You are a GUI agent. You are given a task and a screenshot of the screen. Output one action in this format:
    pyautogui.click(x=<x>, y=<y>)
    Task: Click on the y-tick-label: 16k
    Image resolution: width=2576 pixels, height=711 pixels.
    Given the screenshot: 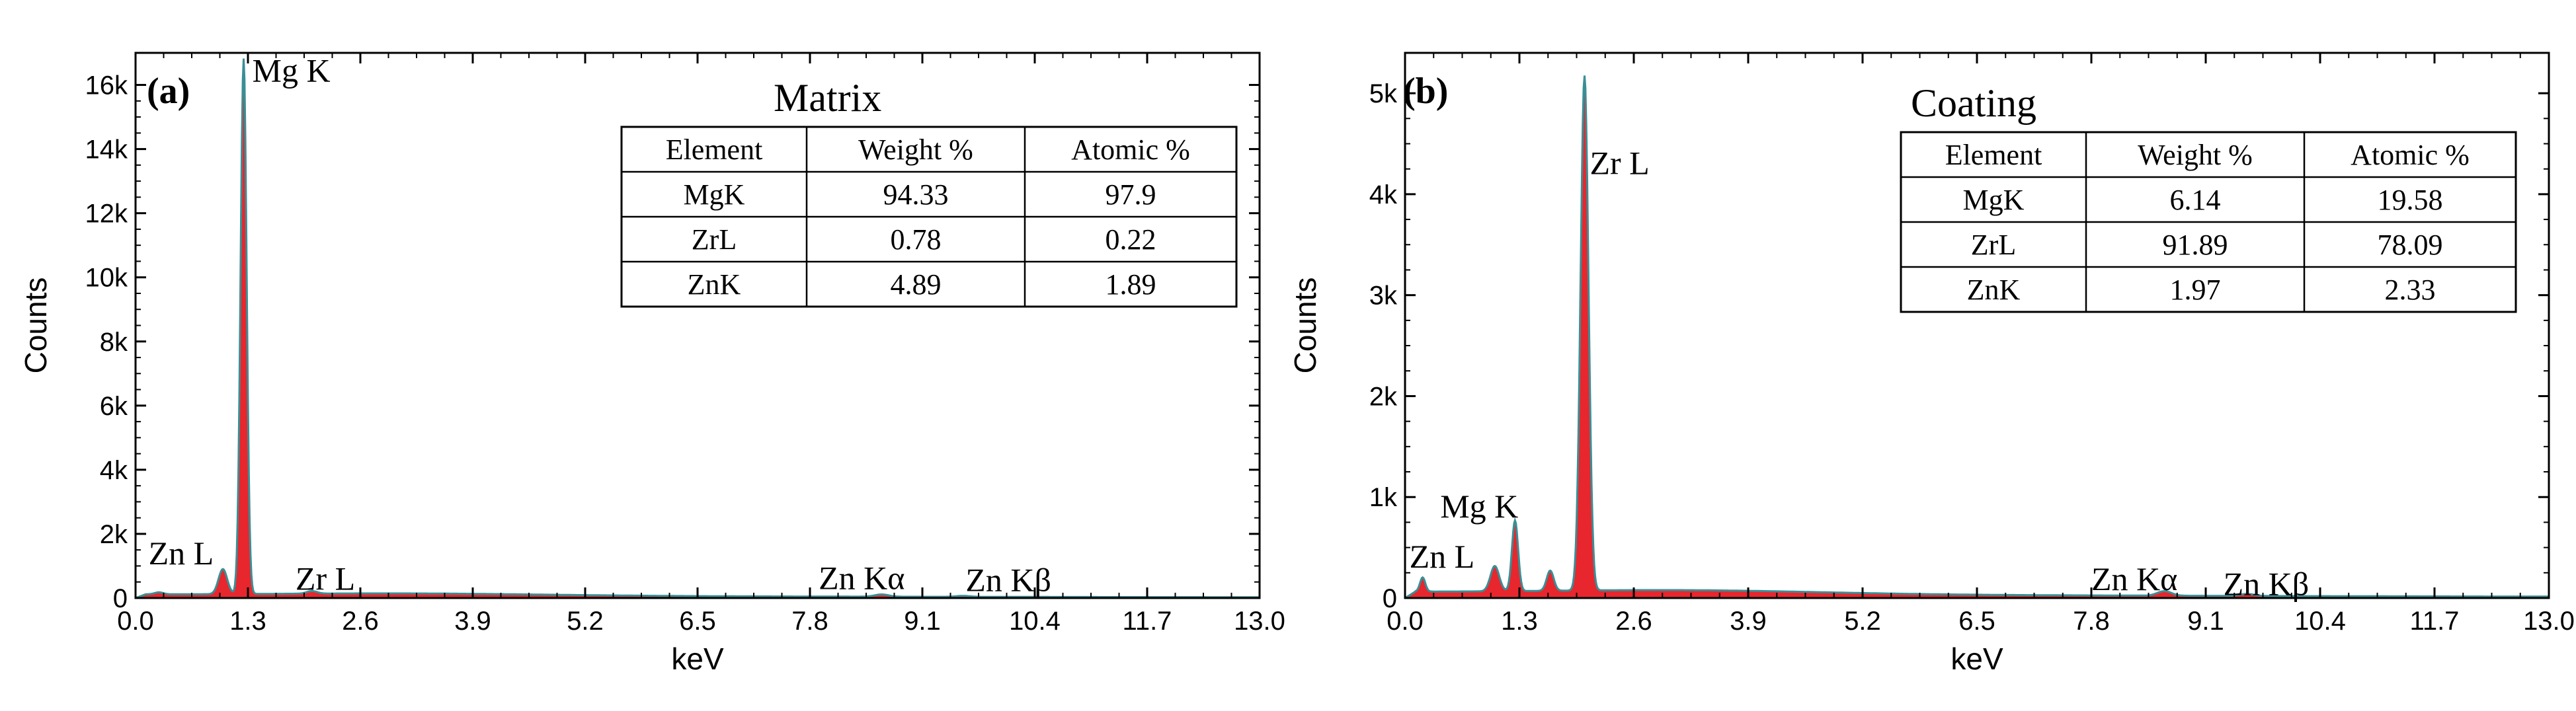 What is the action you would take?
    pyautogui.click(x=106, y=85)
    